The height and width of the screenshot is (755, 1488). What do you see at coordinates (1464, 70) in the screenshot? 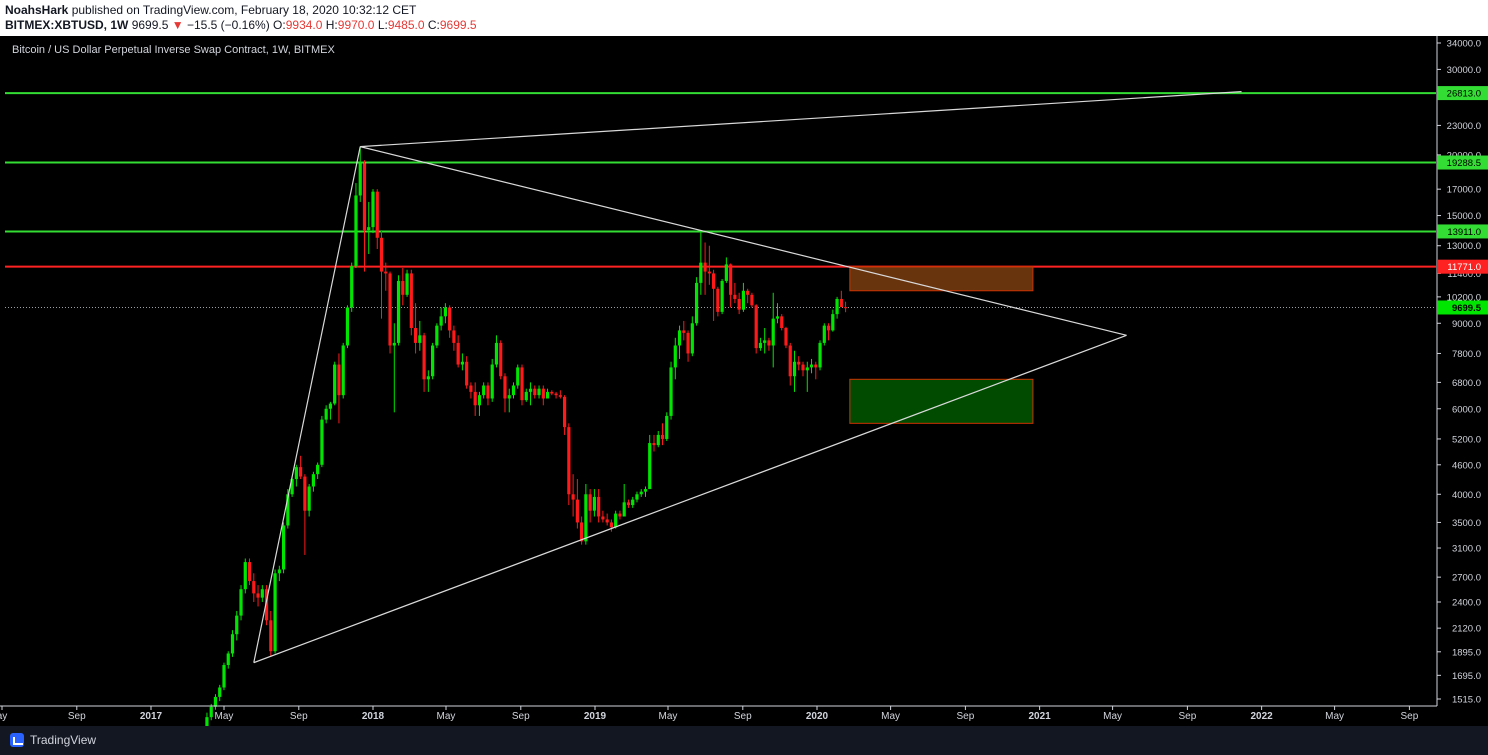
I see `price-tick-label: 30000.0` at bounding box center [1464, 70].